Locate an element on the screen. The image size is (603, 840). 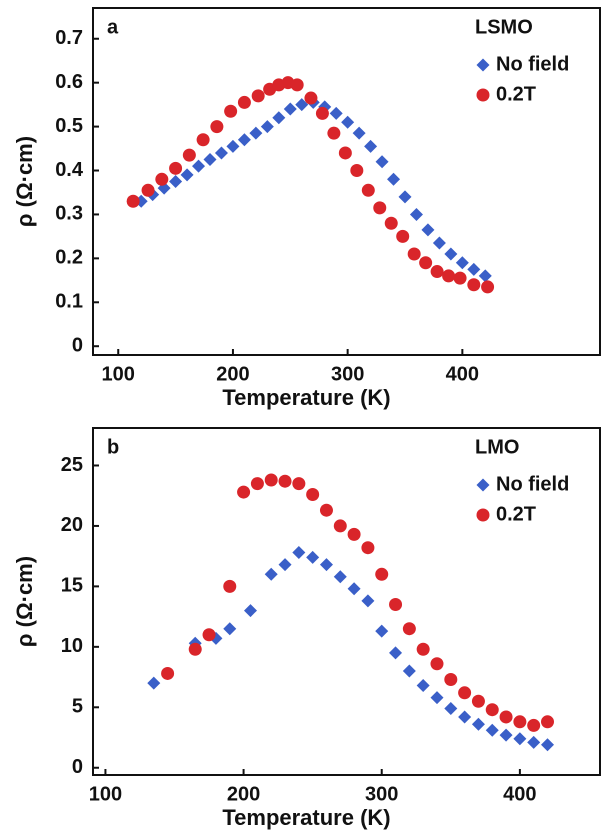
y-tick-label: 0.6 is located at coordinates (69, 82).